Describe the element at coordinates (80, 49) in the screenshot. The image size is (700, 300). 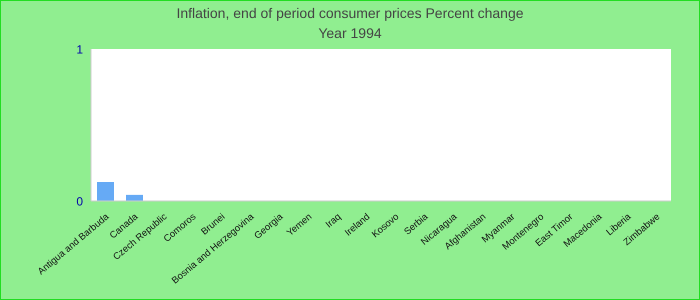
I see `y-tick-label: 1` at that location.